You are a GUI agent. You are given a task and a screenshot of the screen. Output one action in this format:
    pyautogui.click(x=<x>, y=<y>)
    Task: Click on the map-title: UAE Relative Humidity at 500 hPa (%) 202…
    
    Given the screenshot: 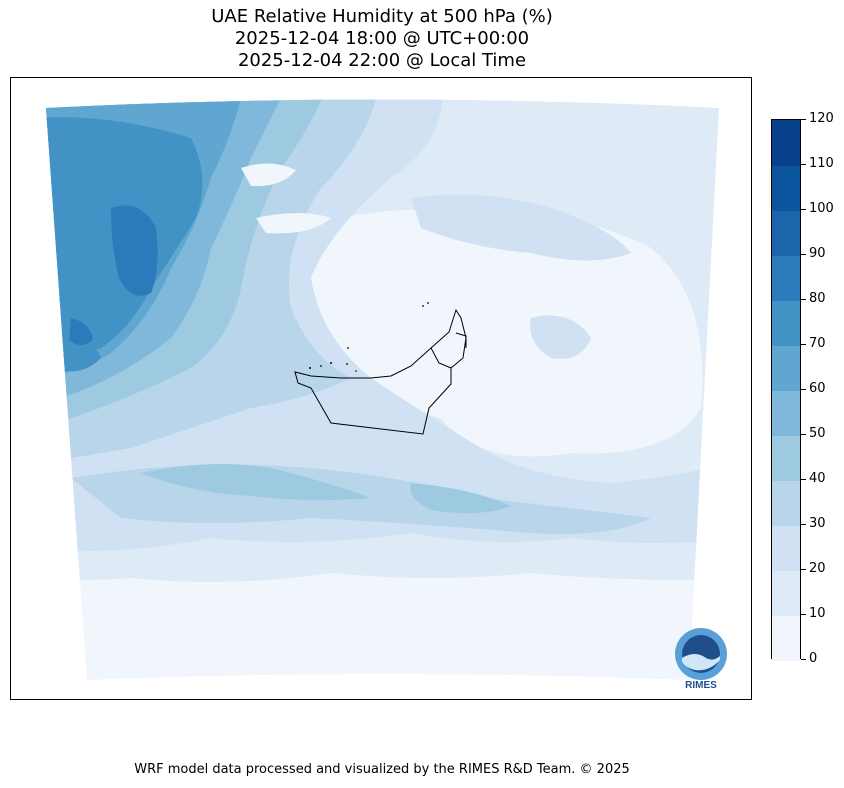 What is the action you would take?
    pyautogui.click(x=382, y=39)
    